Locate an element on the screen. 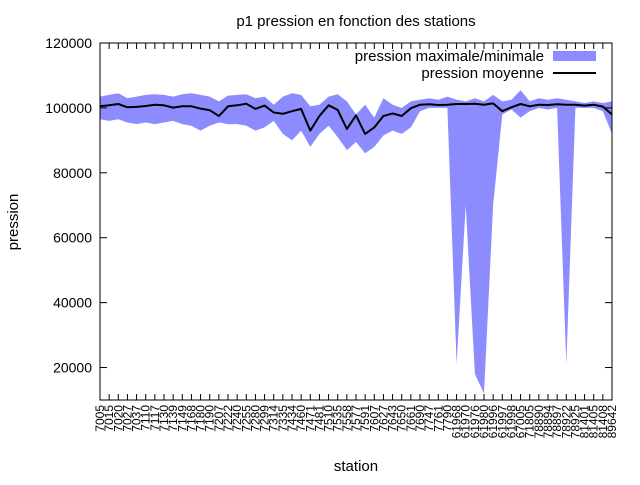 The height and width of the screenshot is (485, 640). x-tick-label: 81401 is located at coordinates (585, 422).